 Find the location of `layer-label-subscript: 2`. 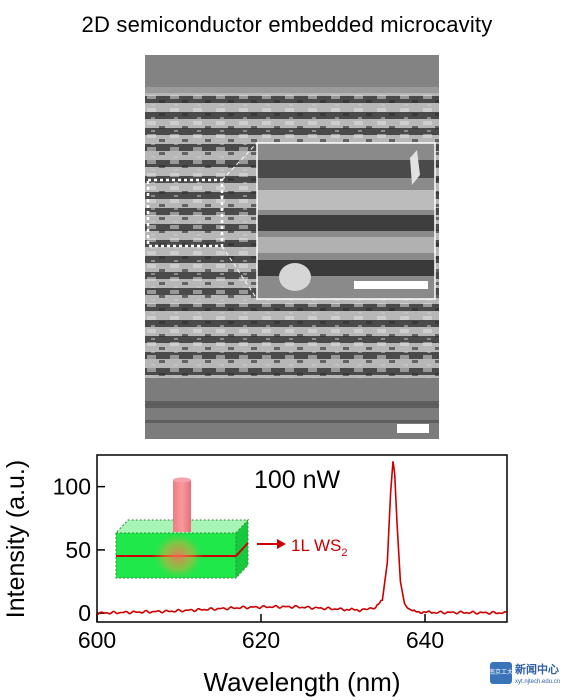

layer-label-subscript: 2 is located at coordinates (344, 553).